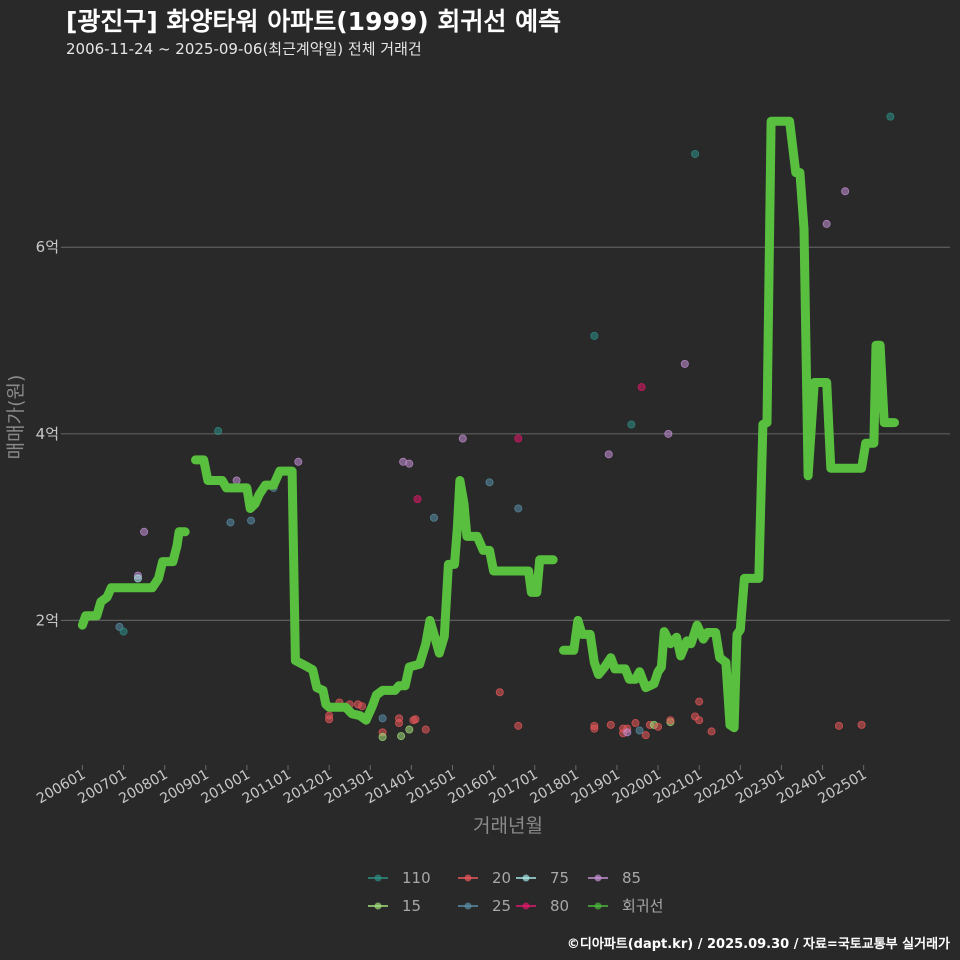  I want to click on legend-label: 110, so click(416, 878).